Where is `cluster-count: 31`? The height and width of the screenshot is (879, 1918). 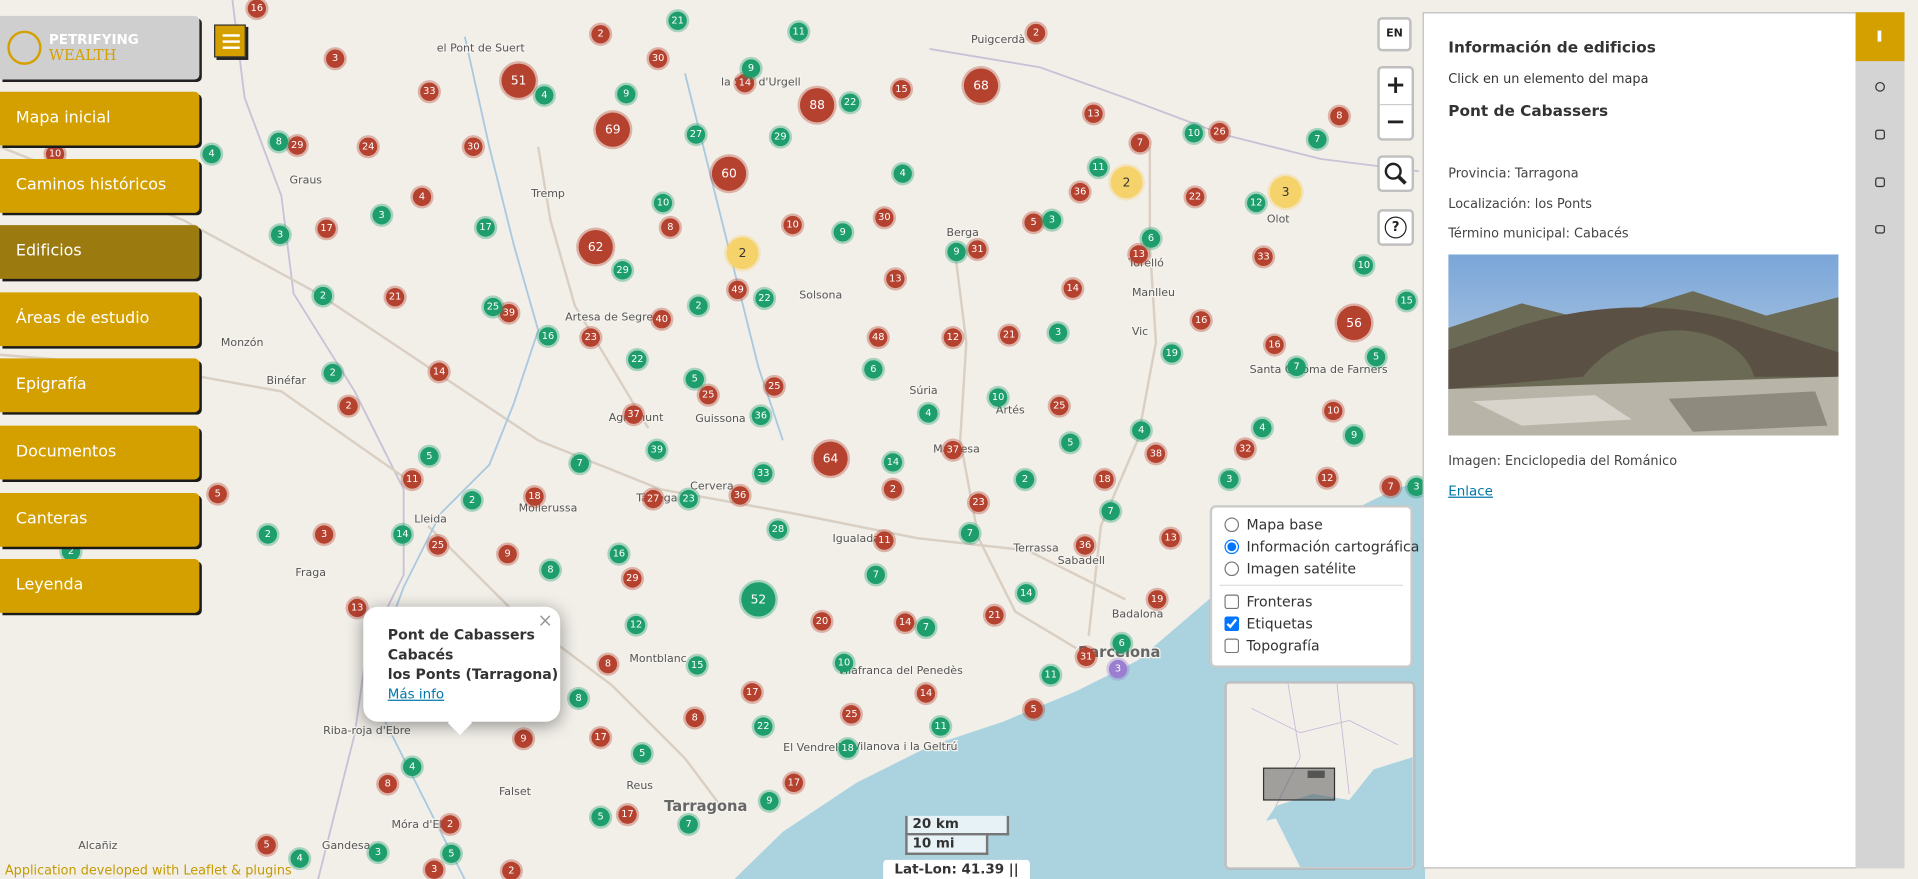
cluster-count: 31 is located at coordinates (977, 249).